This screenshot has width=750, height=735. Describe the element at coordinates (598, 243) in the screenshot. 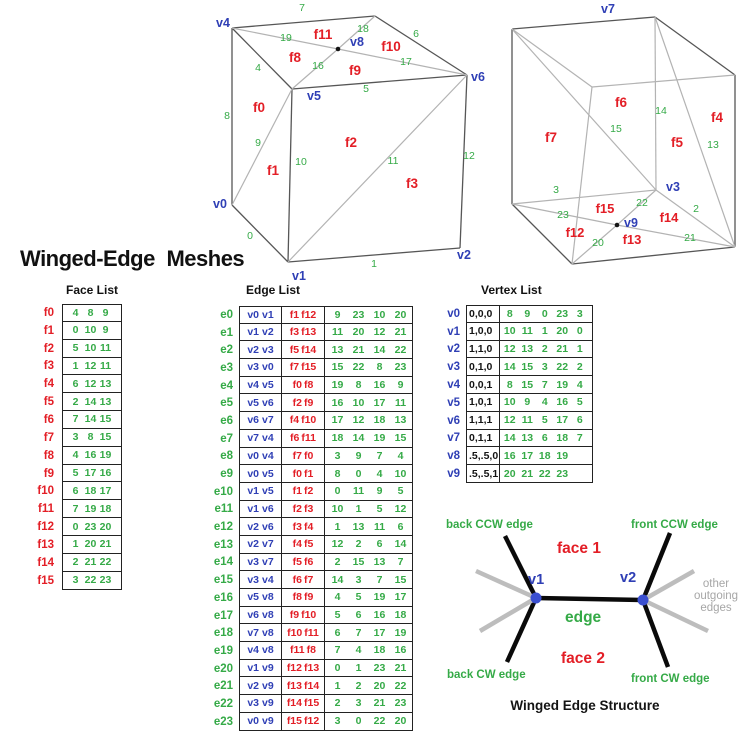

I see `figure-label: 20` at that location.